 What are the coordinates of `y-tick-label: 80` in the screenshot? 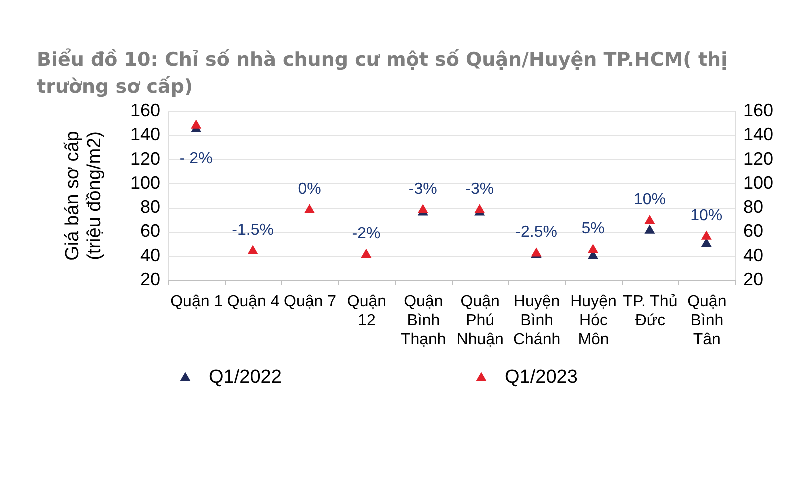 It's located at (150, 207).